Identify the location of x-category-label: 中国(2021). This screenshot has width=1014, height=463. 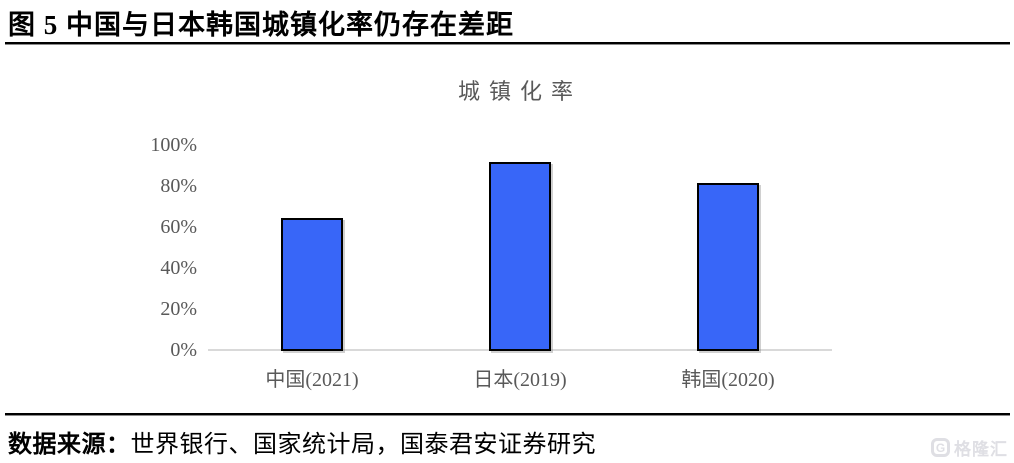
(312, 380).